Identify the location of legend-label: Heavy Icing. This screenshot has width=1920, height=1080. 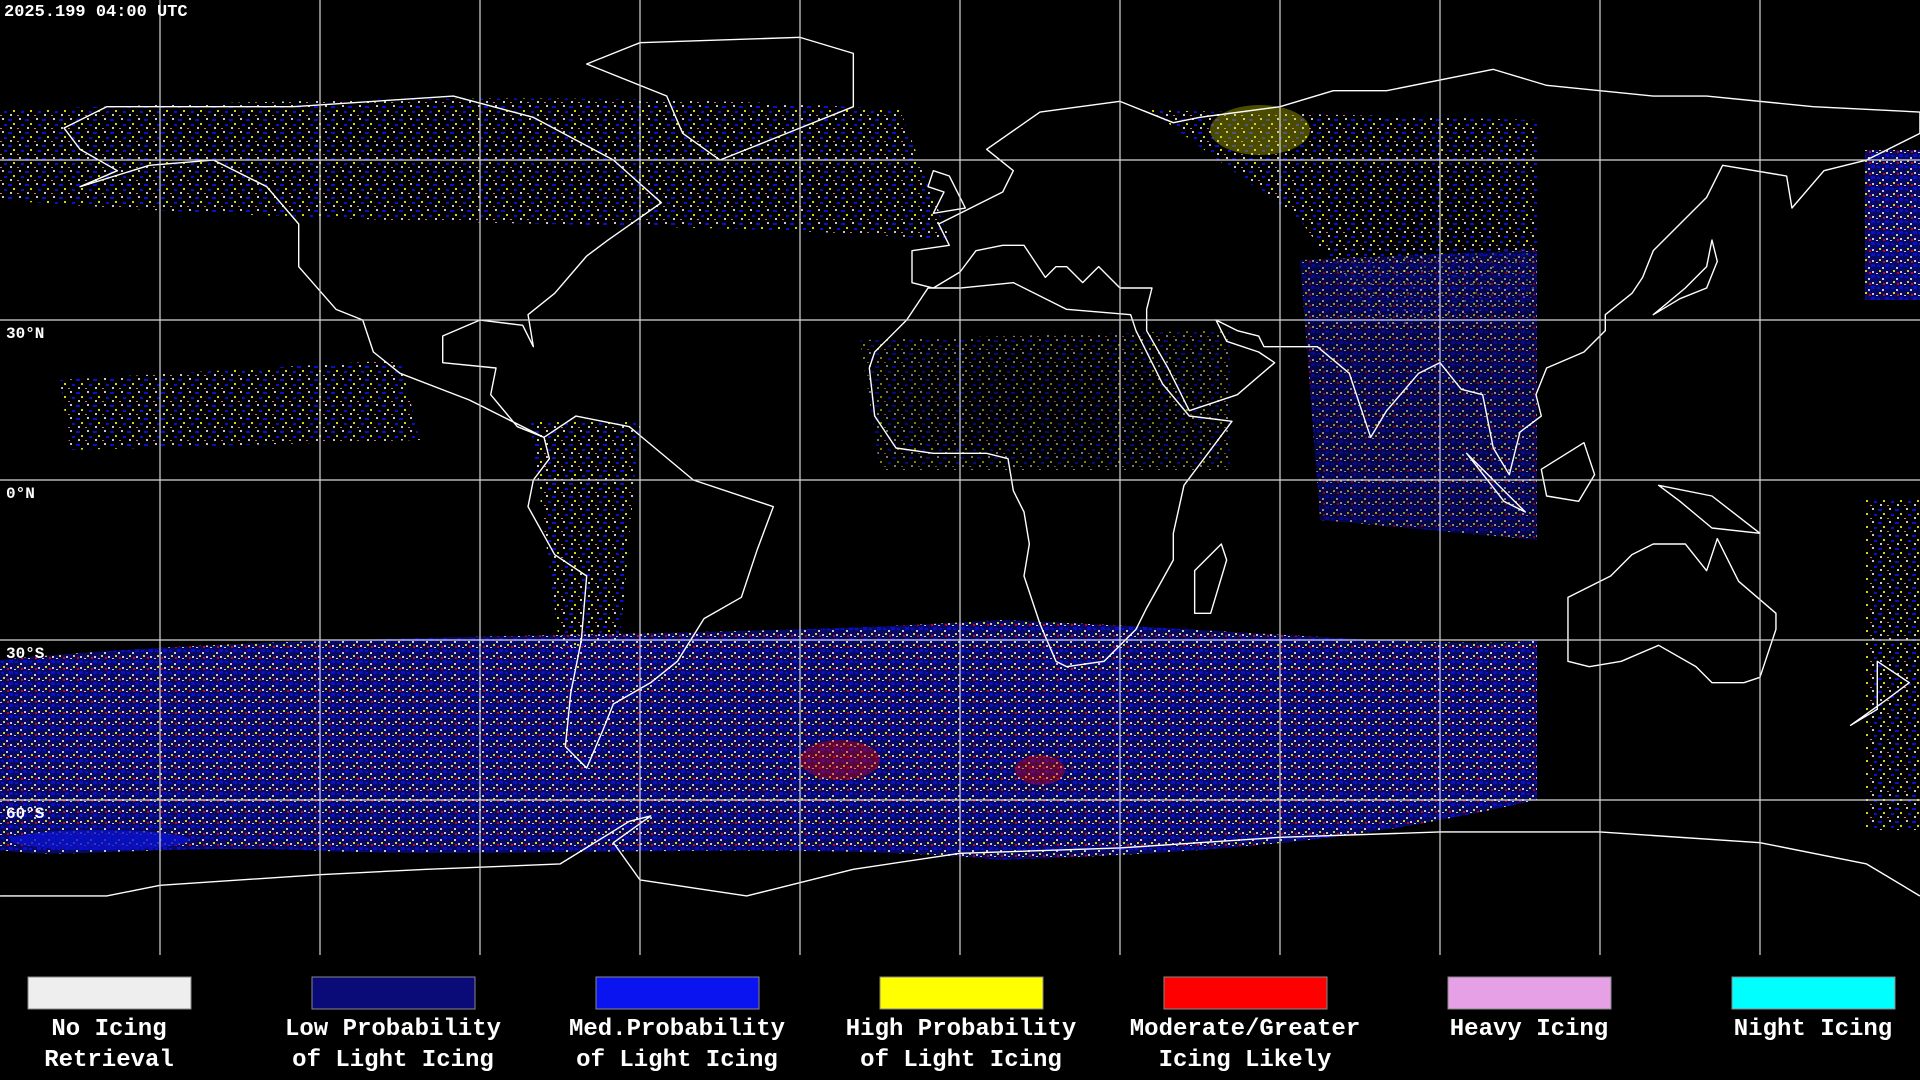
(1529, 1029).